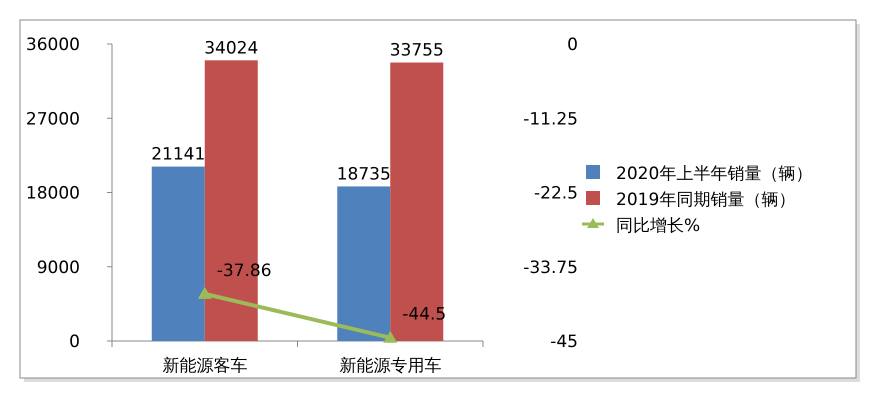 This screenshot has width=879, height=403. I want to click on data-label: 21141, so click(178, 154).